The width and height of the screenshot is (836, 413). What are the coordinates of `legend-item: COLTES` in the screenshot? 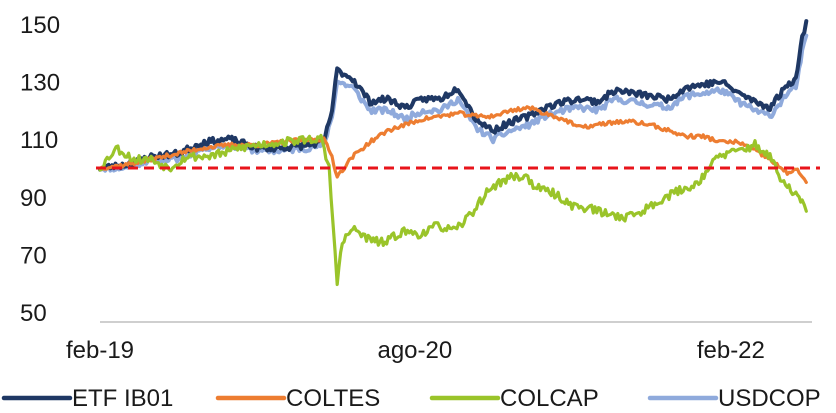 It's located at (297, 398).